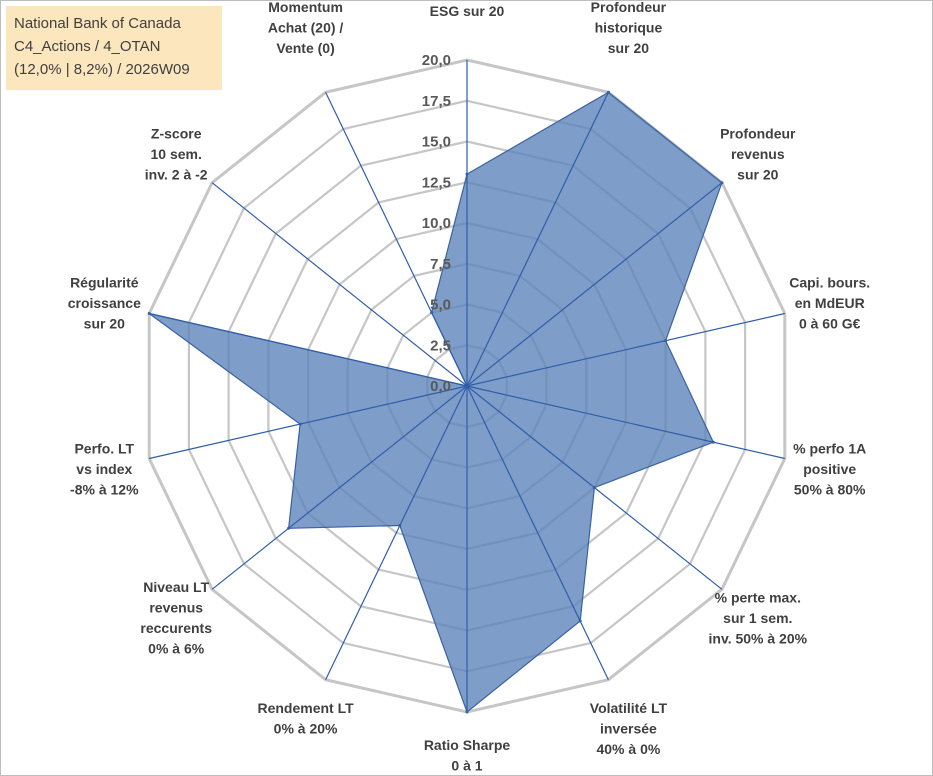 The image size is (933, 776). Describe the element at coordinates (440, 386) in the screenshot. I see `tick-label-0: 0,0` at that location.